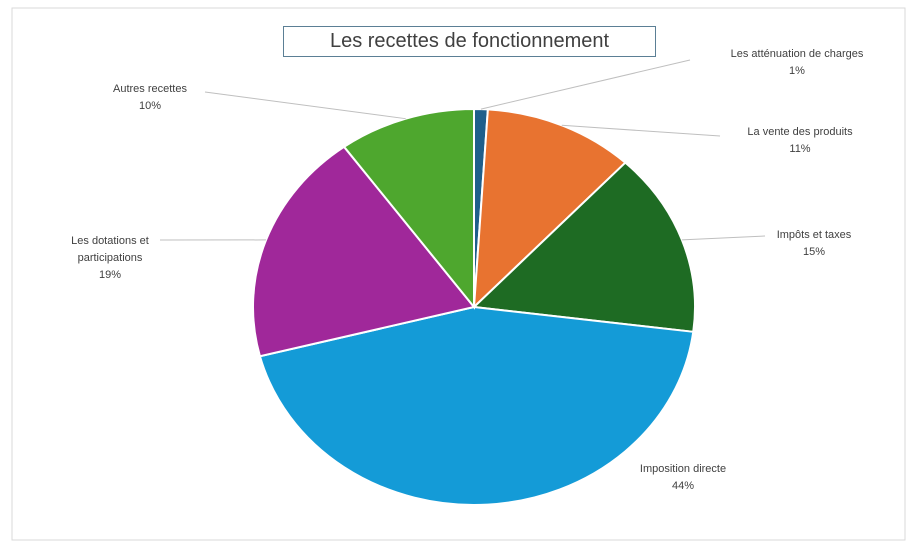 Image resolution: width=921 pixels, height=543 pixels. What do you see at coordinates (800, 141) in the screenshot?
I see `slice-label: La vente des produits 11%` at bounding box center [800, 141].